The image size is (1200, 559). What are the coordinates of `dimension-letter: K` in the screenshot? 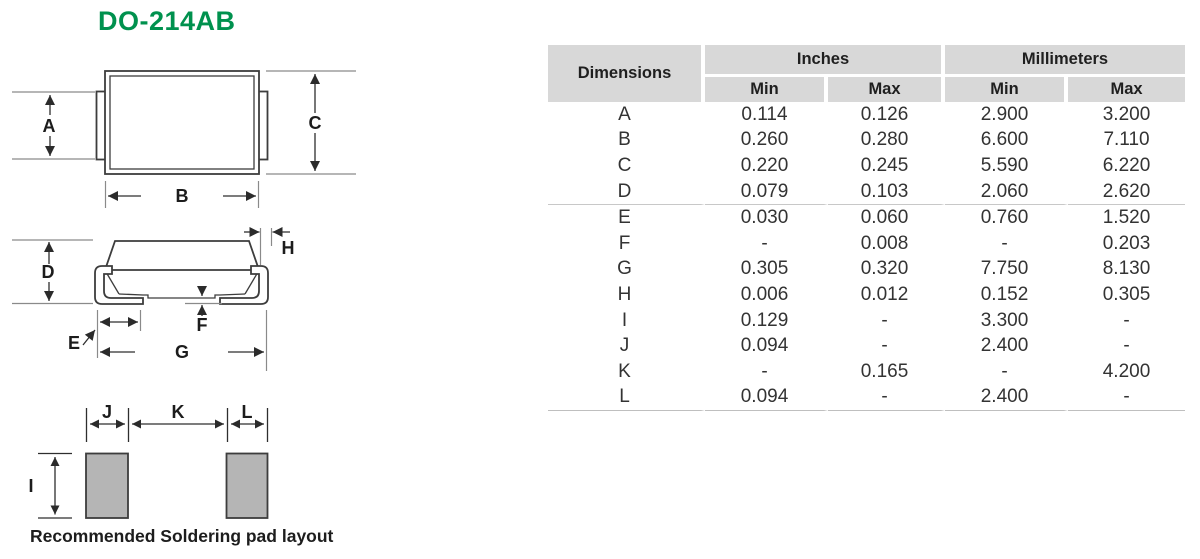 It's located at (626, 371).